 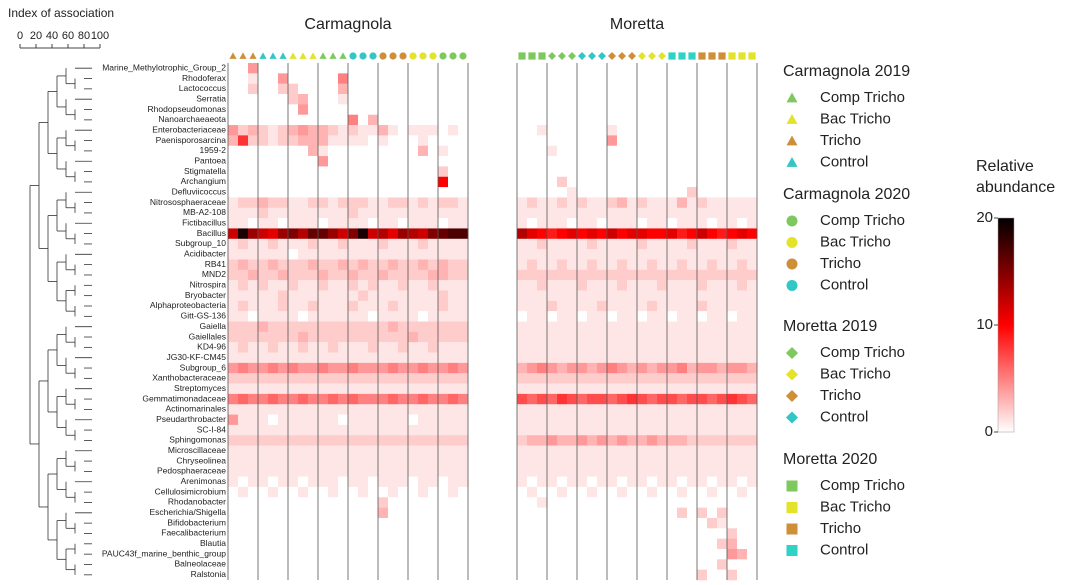 What do you see at coordinates (840, 263) in the screenshot?
I see `legend-label: Tricho` at bounding box center [840, 263].